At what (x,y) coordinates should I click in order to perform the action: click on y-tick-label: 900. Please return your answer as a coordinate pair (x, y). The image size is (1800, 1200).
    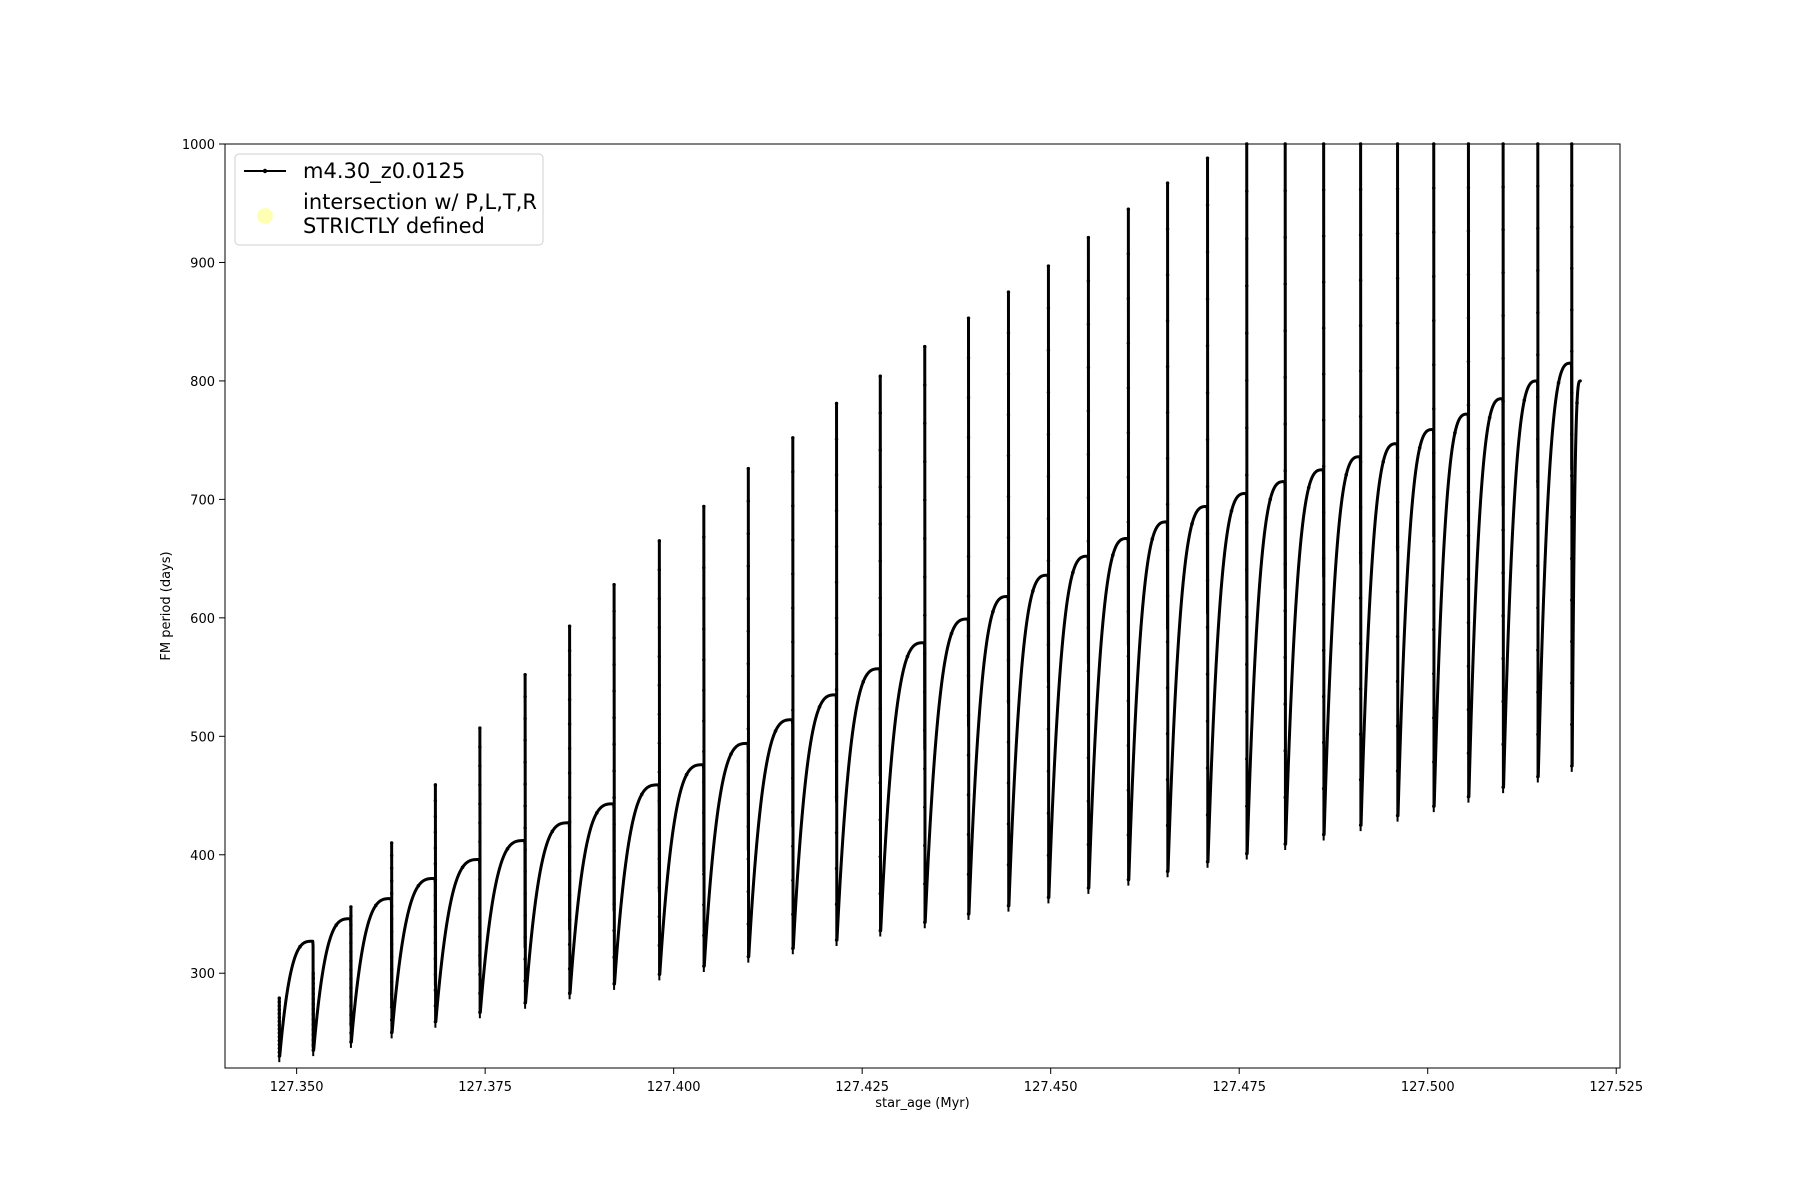
    Looking at the image, I should click on (202, 263).